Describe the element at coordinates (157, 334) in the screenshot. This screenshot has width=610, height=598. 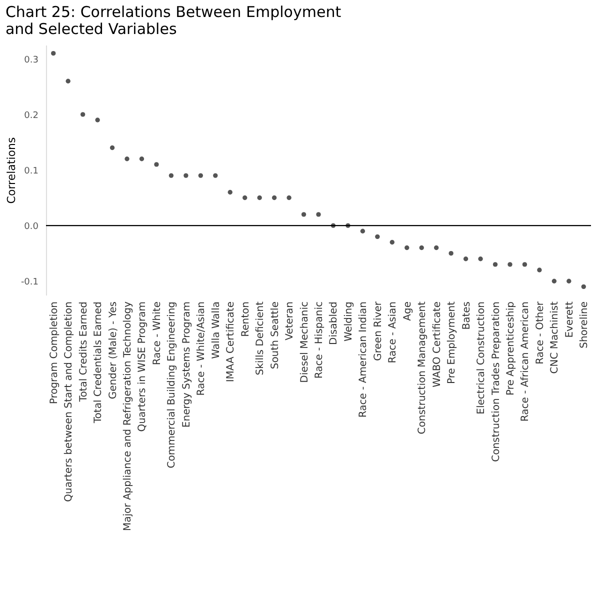
I see `x-tick-label: Race - White` at that location.